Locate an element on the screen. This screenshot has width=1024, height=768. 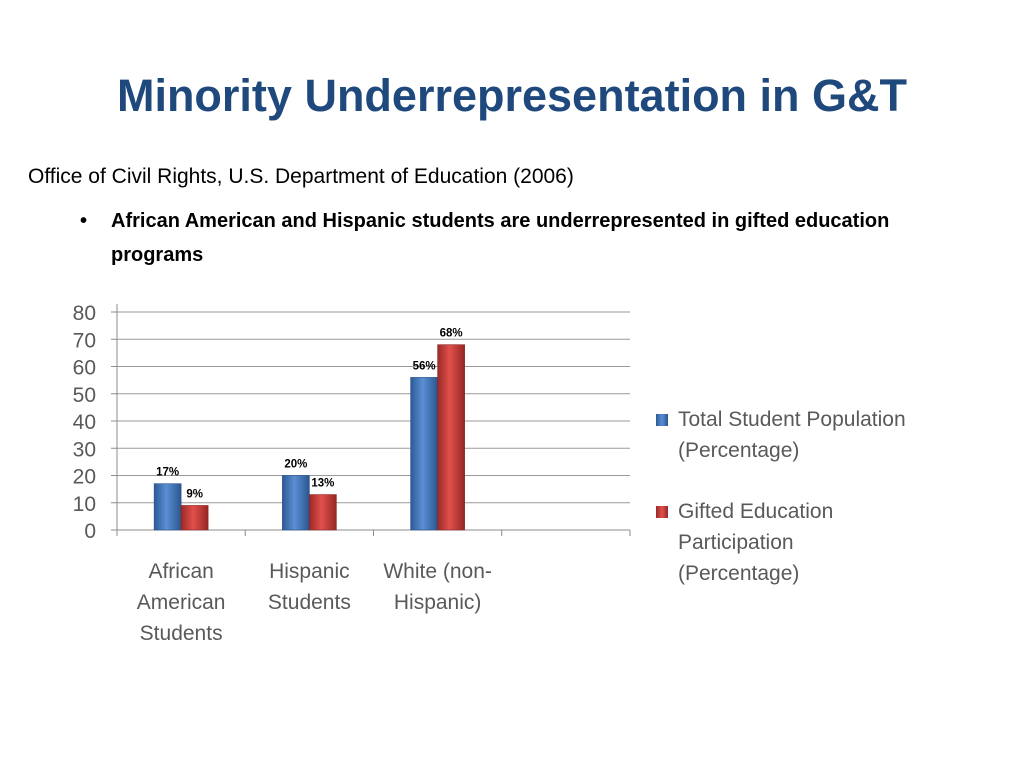
category-label: Hispanic is located at coordinates (309, 571).